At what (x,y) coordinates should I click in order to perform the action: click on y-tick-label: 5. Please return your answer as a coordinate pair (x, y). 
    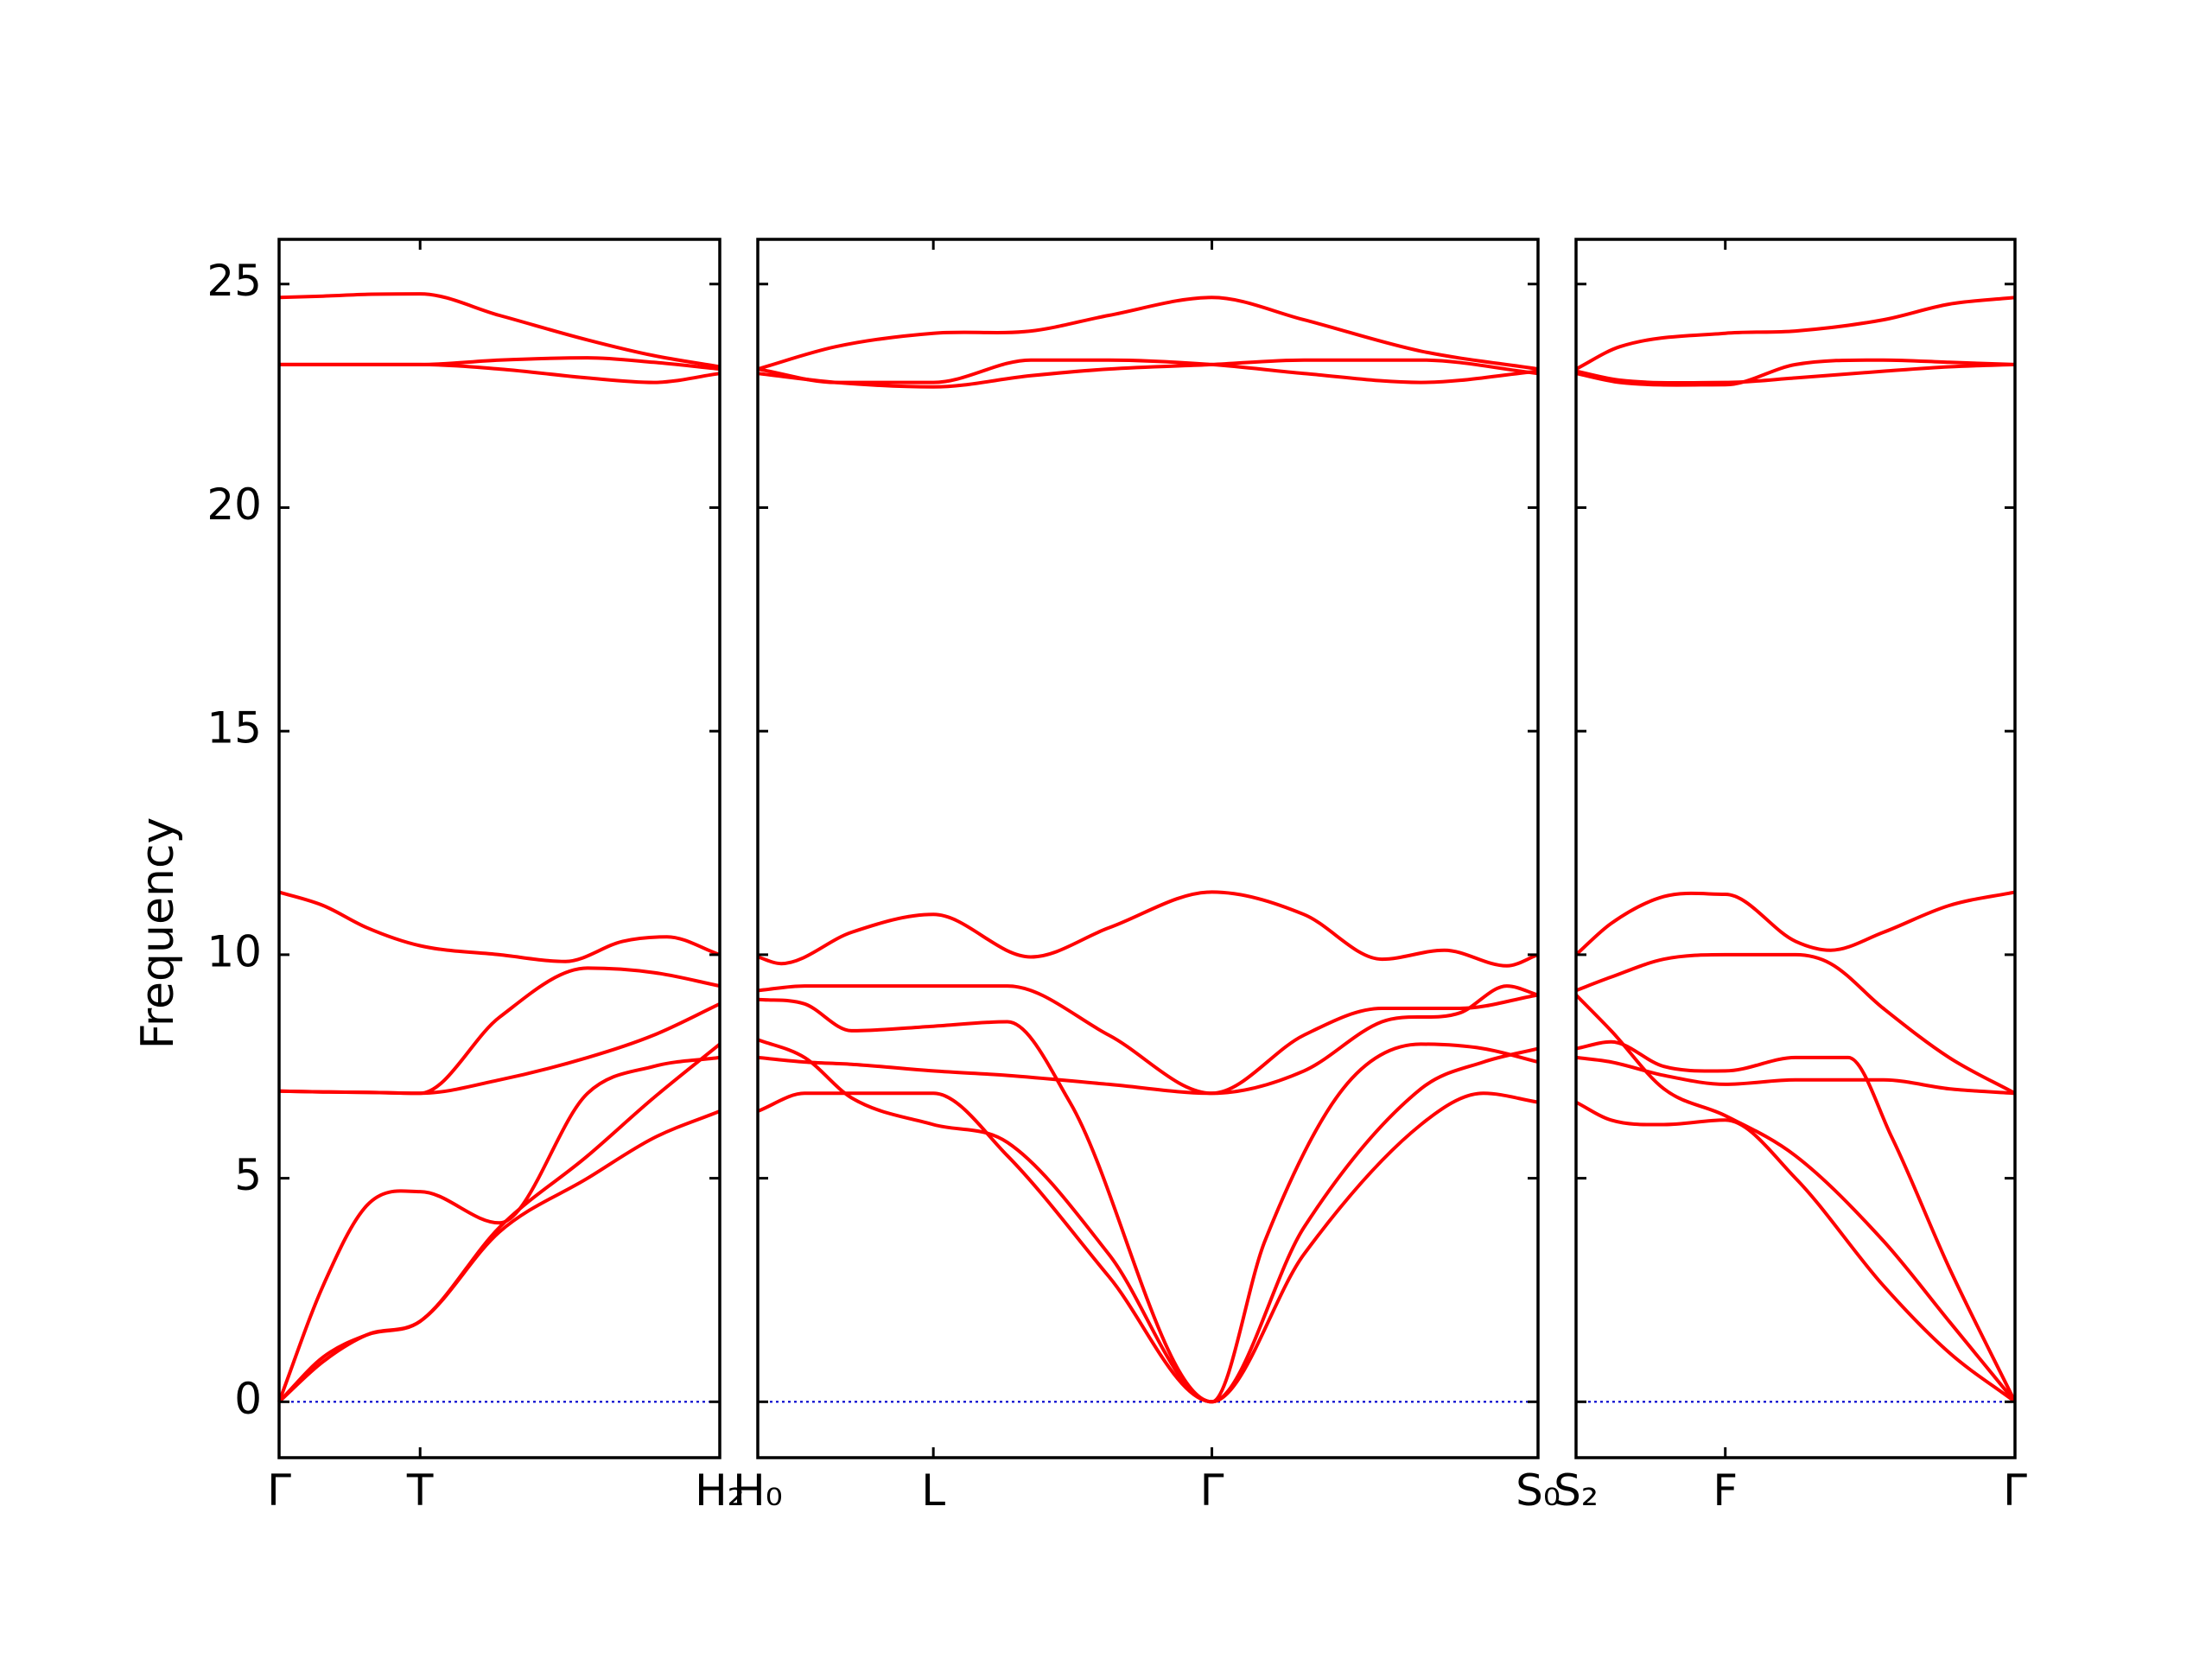
    Looking at the image, I should click on (248, 1175).